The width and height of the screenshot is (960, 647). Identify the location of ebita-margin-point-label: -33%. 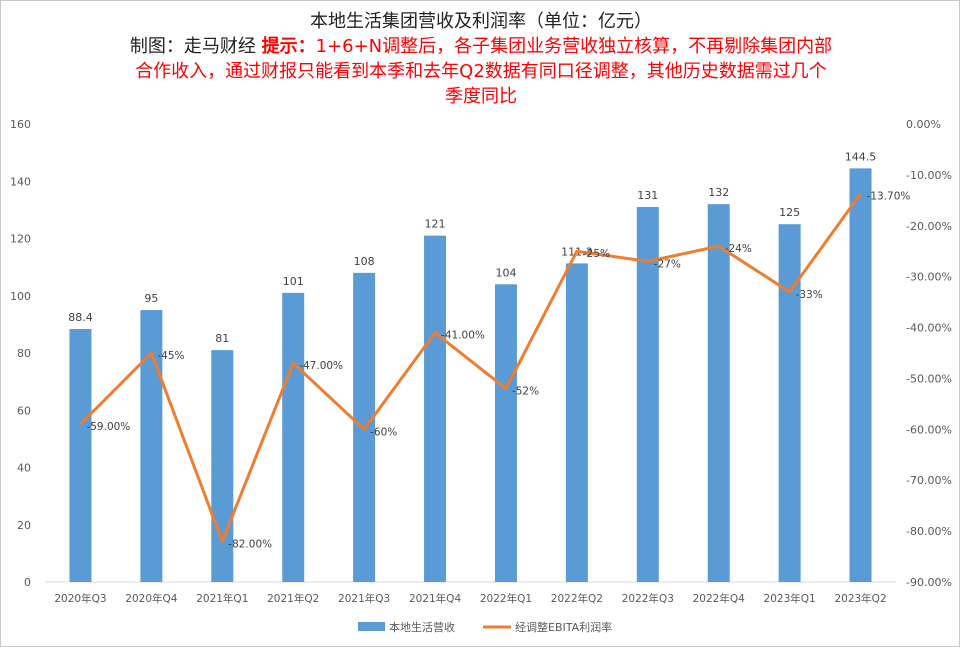
(809, 295).